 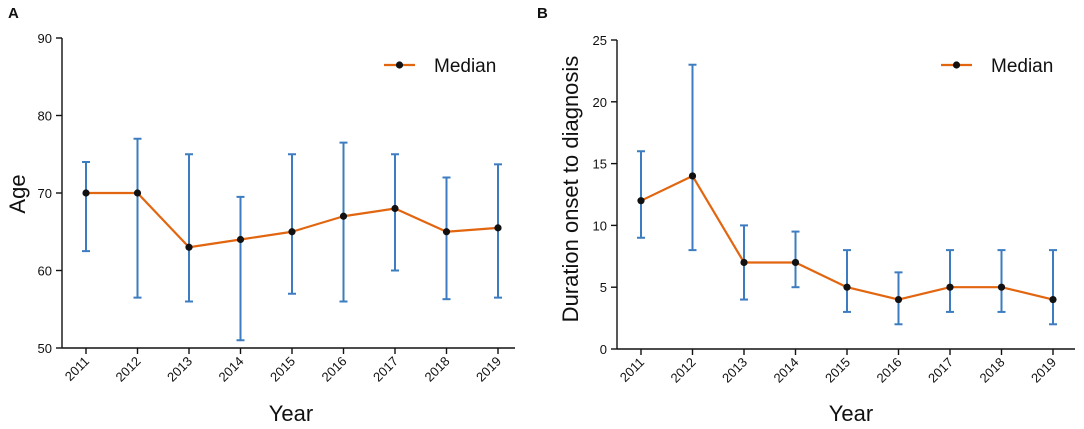 What do you see at coordinates (956, 65) in the screenshot?
I see `panel-b-legend-marker` at bounding box center [956, 65].